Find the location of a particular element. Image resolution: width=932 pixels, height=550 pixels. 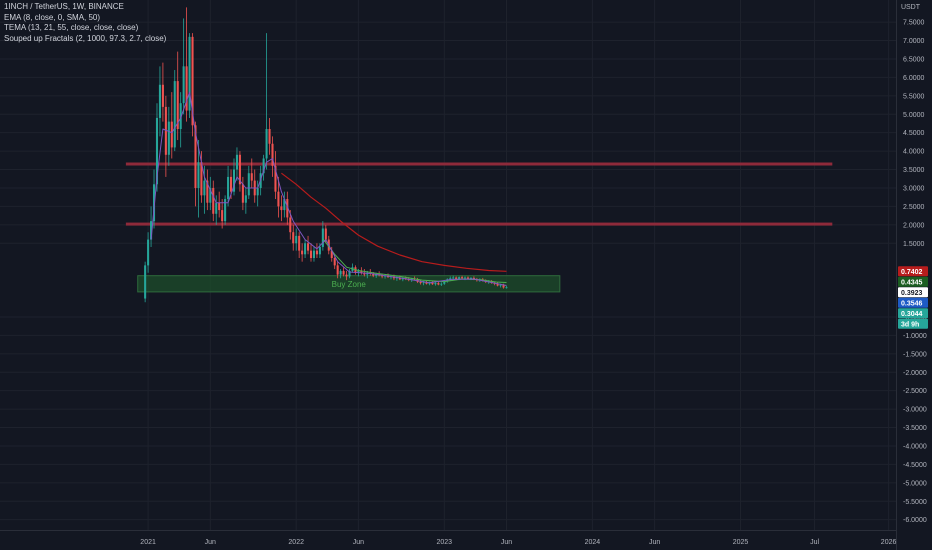

time-axis: 2021 Jun 2022 Jun 2023 Jun 2024 Jun 2025 Jul 2026 is located at coordinates (448, 538).